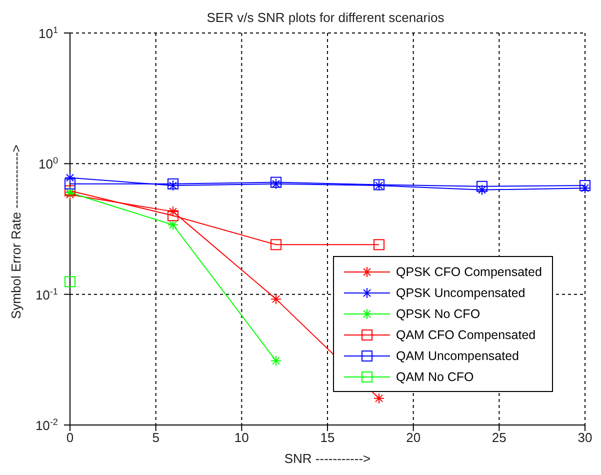  Describe the element at coordinates (327, 438) in the screenshot. I see `x-tick-label: 15` at that location.